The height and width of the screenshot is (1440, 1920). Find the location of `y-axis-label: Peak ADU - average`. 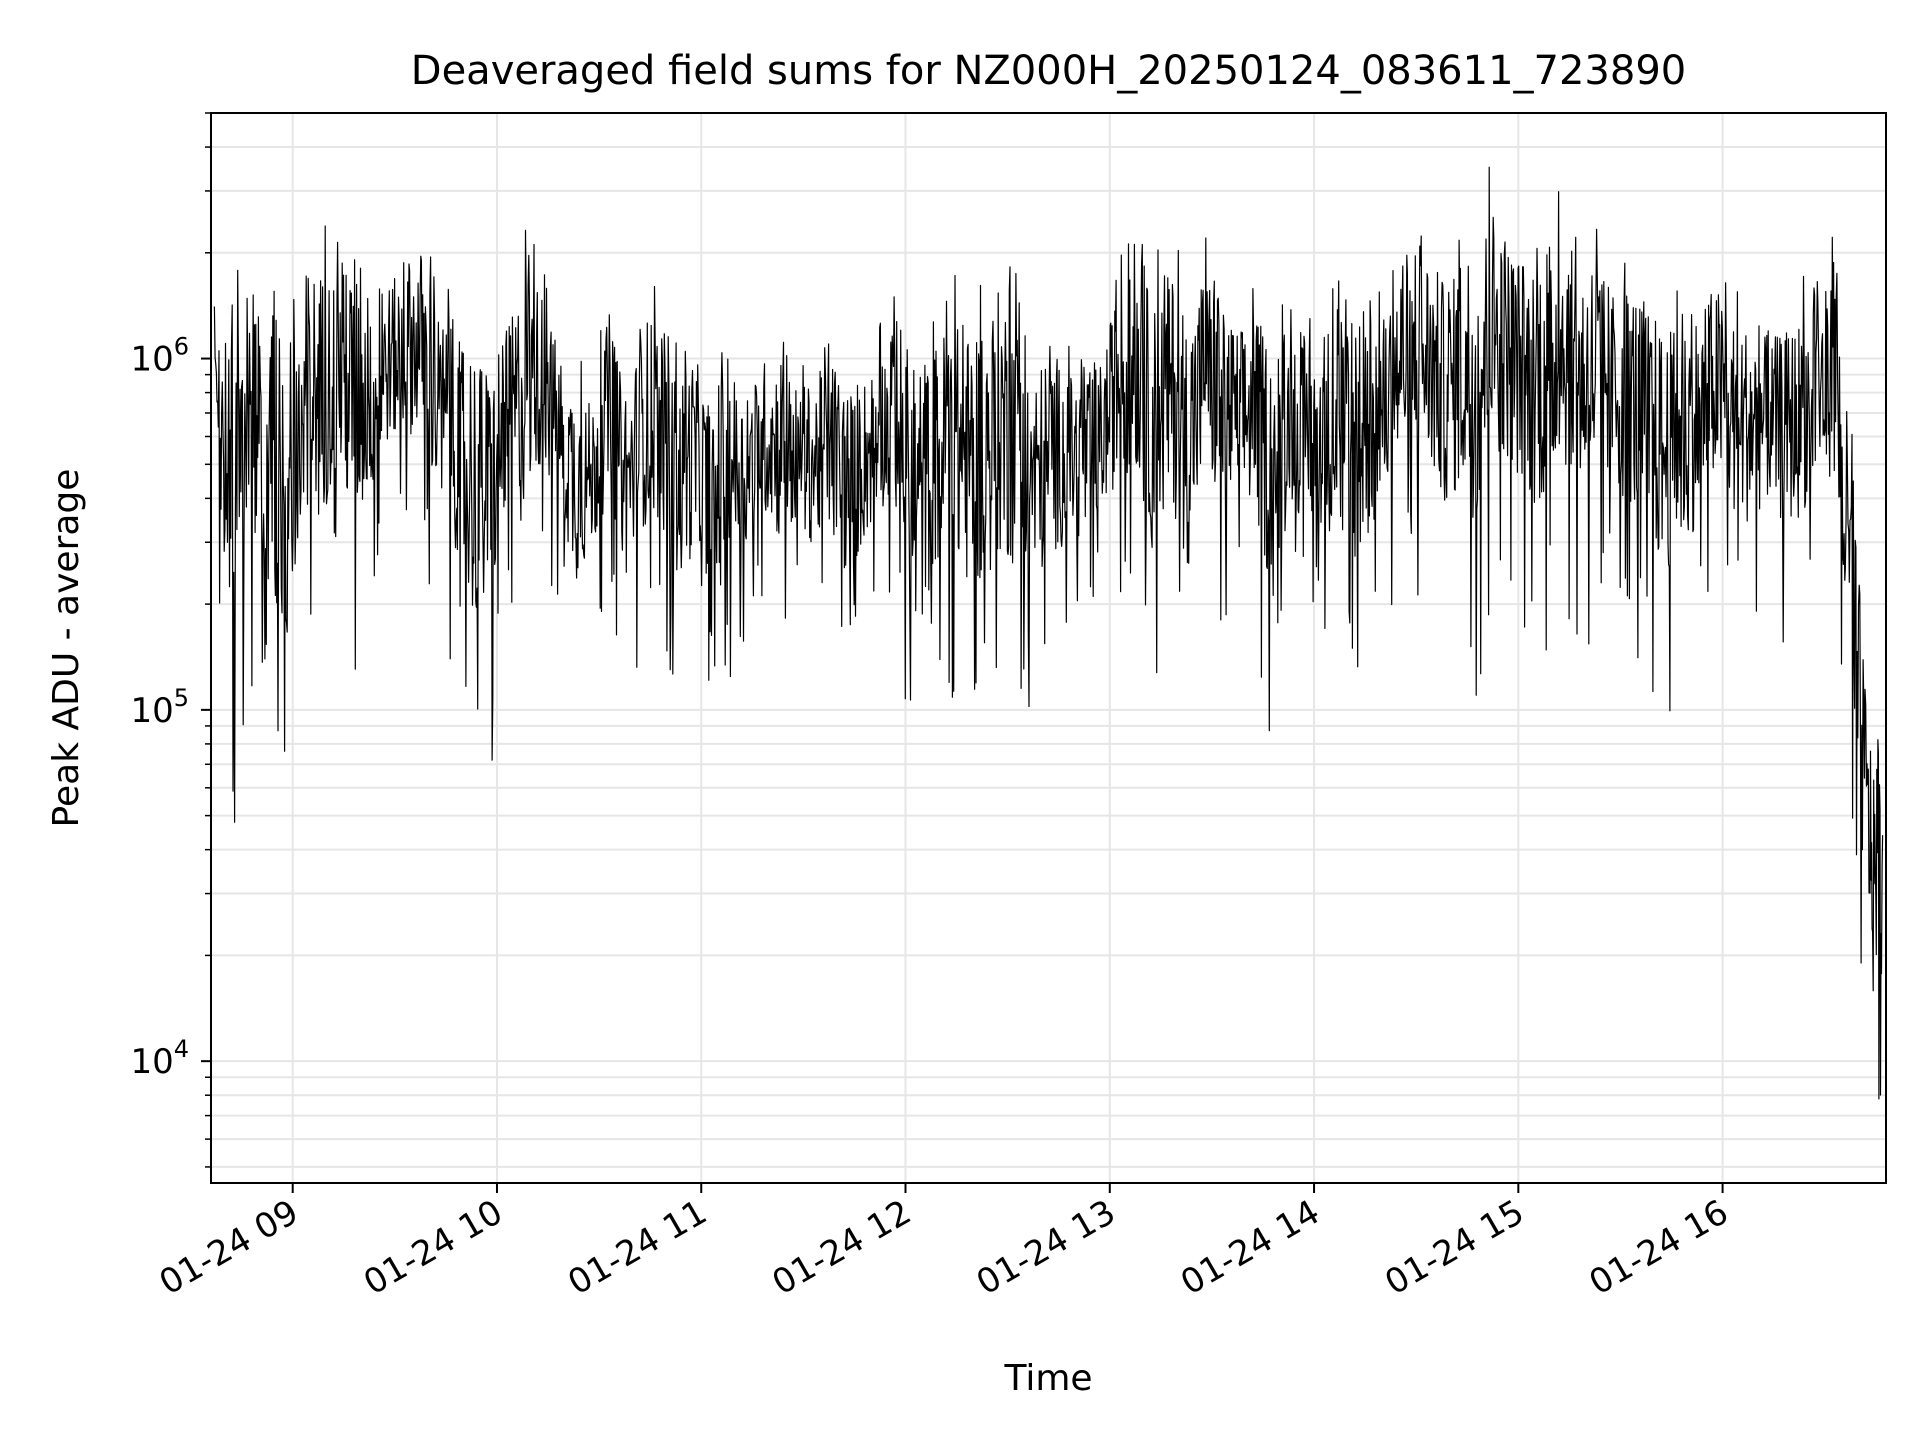

y-axis-label: Peak ADU - average is located at coordinates (66, 648).